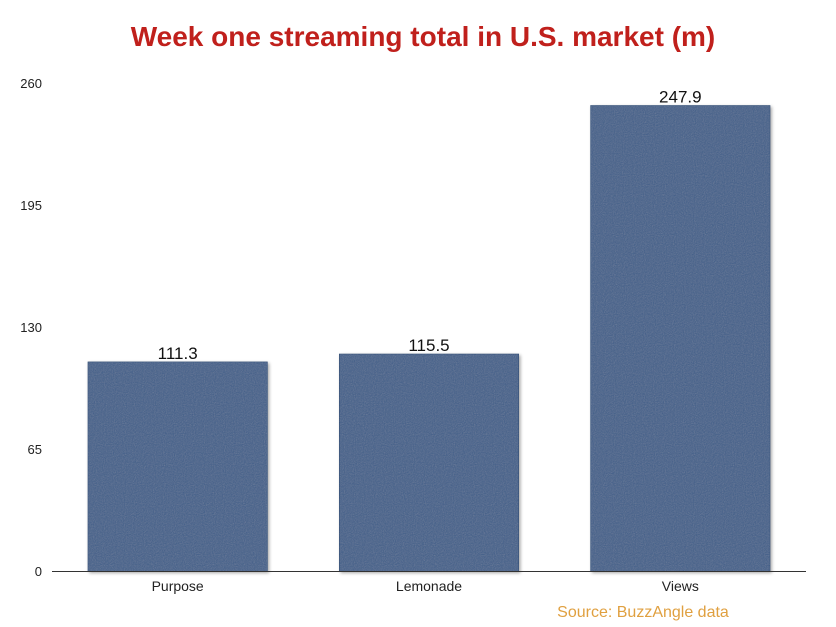 This screenshot has height=627, width=836. What do you see at coordinates (35, 449) in the screenshot?
I see `y-tick-label: 65` at bounding box center [35, 449].